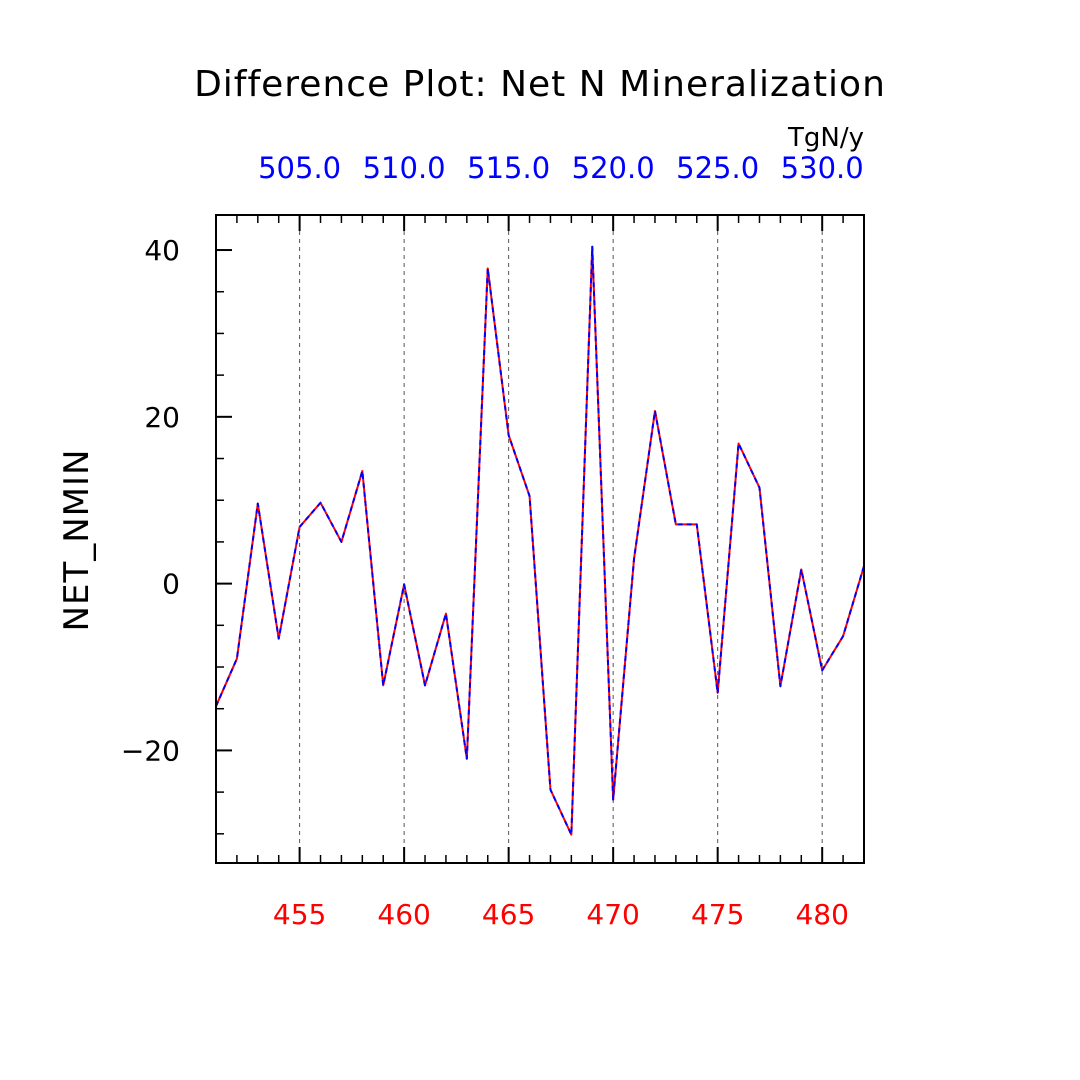 This screenshot has width=1080, height=1080. Describe the element at coordinates (171, 584) in the screenshot. I see `y-tick-label-0: 0` at that location.